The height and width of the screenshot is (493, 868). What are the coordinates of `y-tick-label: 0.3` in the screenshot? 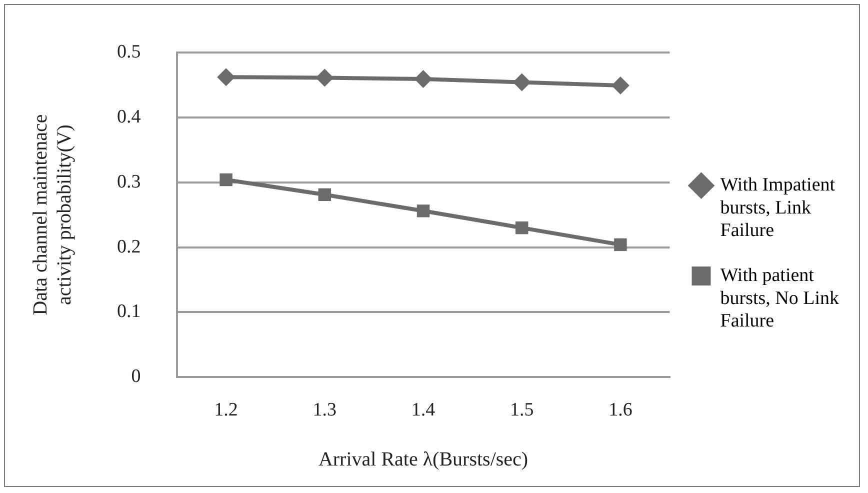 It's located at (129, 181).